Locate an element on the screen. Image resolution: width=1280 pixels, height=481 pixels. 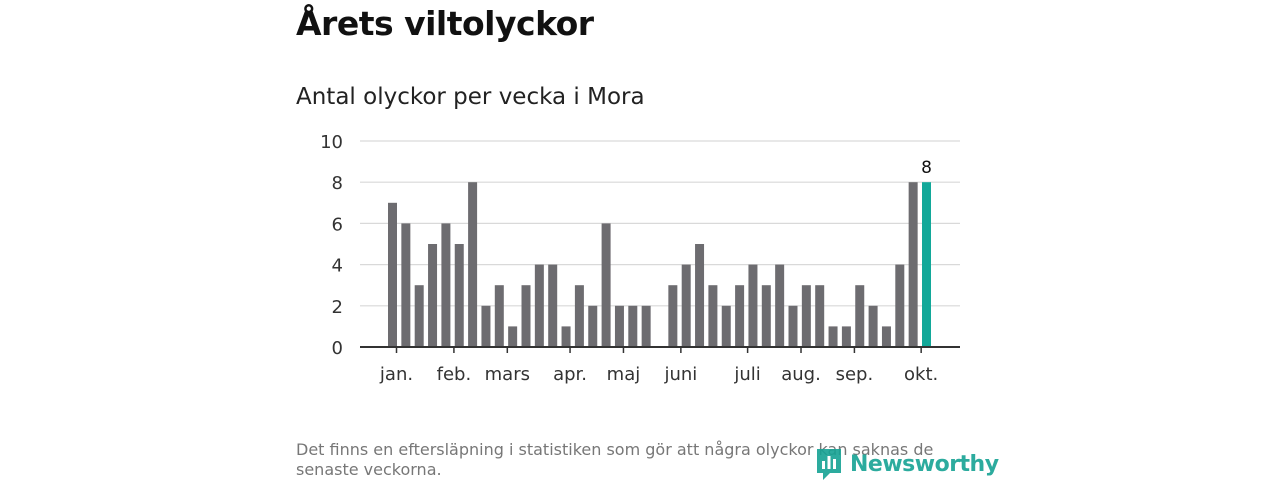
x-tick-label: sep. is located at coordinates (855, 374).